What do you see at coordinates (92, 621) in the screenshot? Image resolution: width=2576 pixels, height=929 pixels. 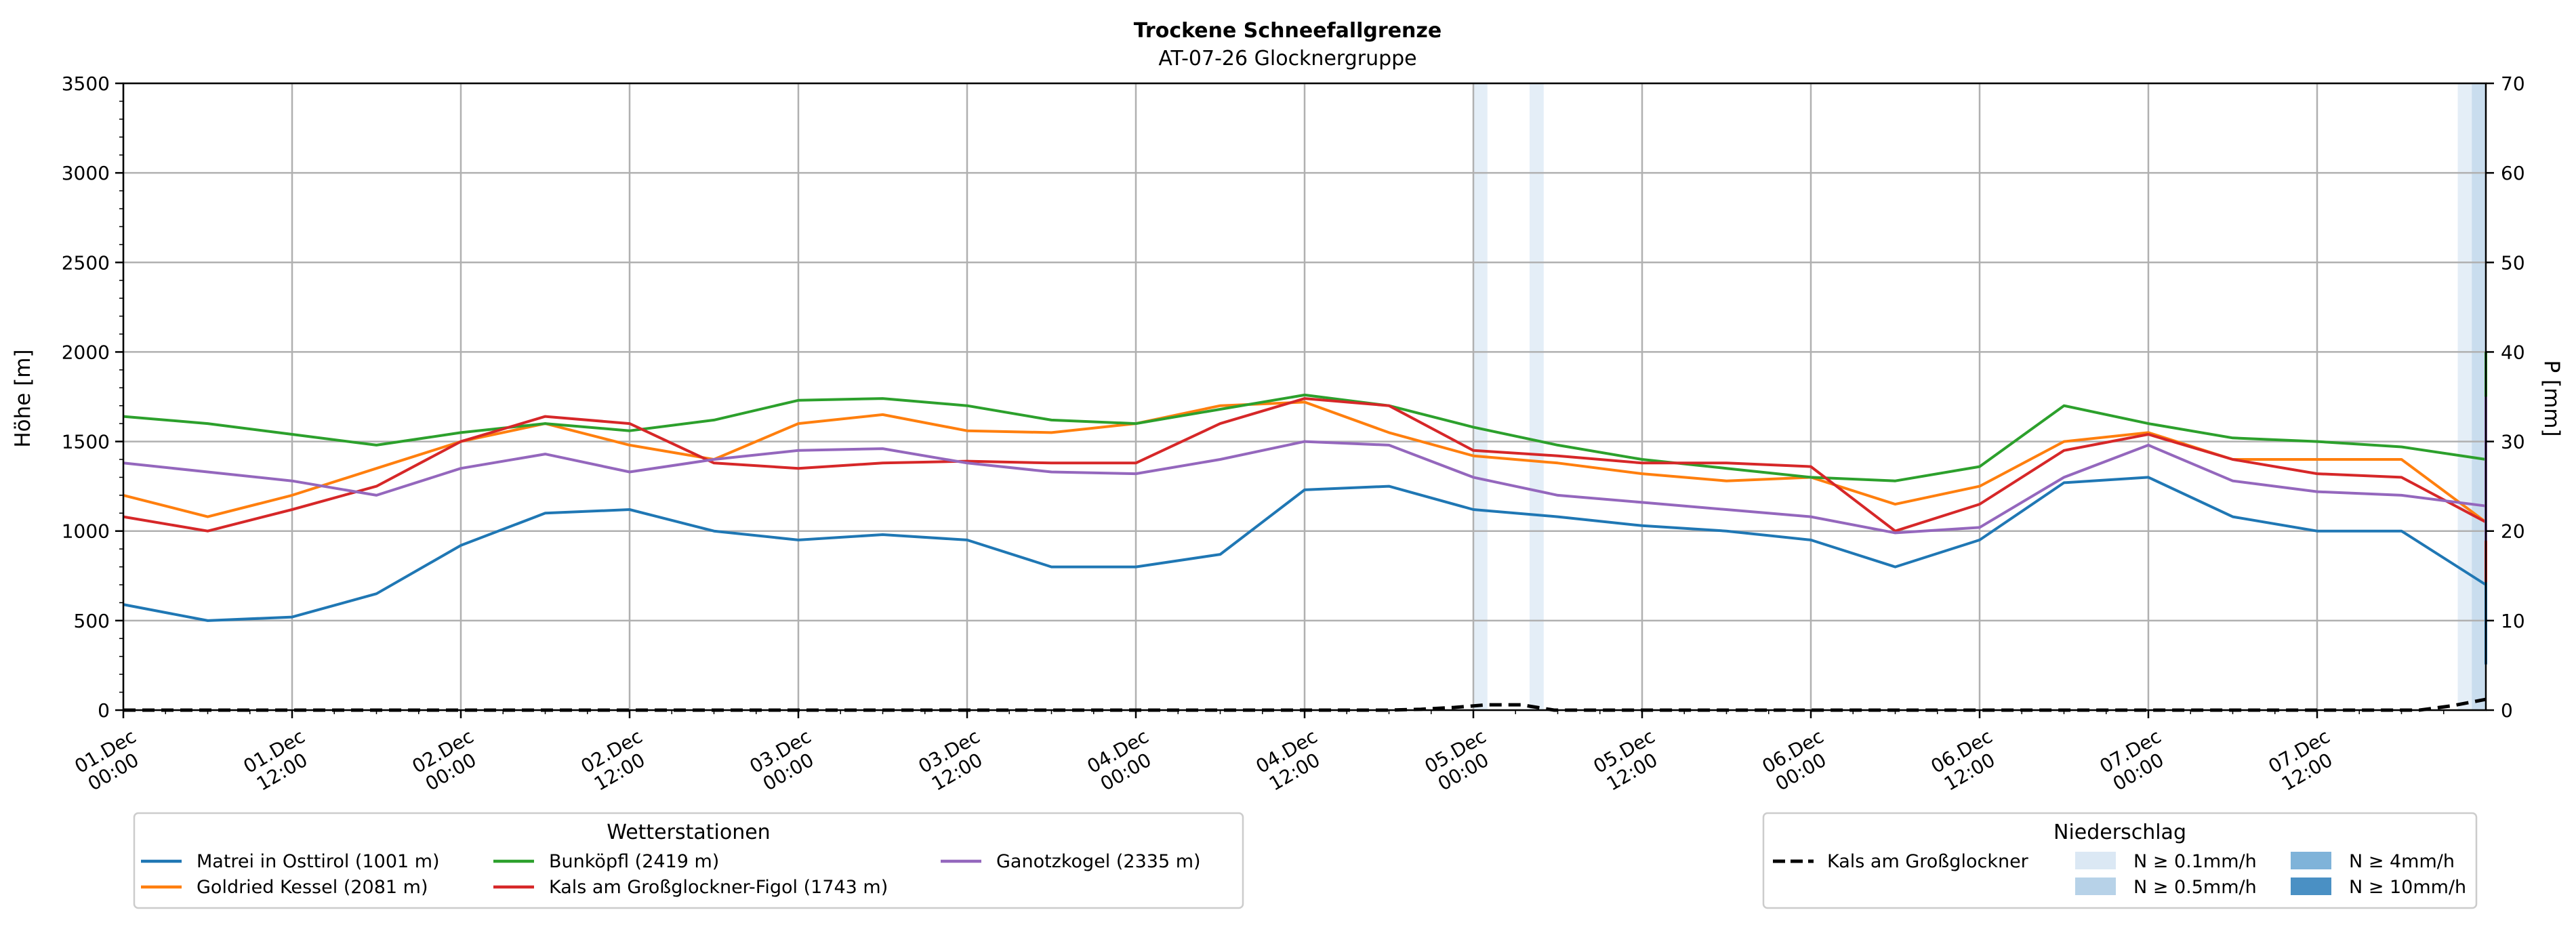 I see `ytick-label-left-1: 500` at bounding box center [92, 621].